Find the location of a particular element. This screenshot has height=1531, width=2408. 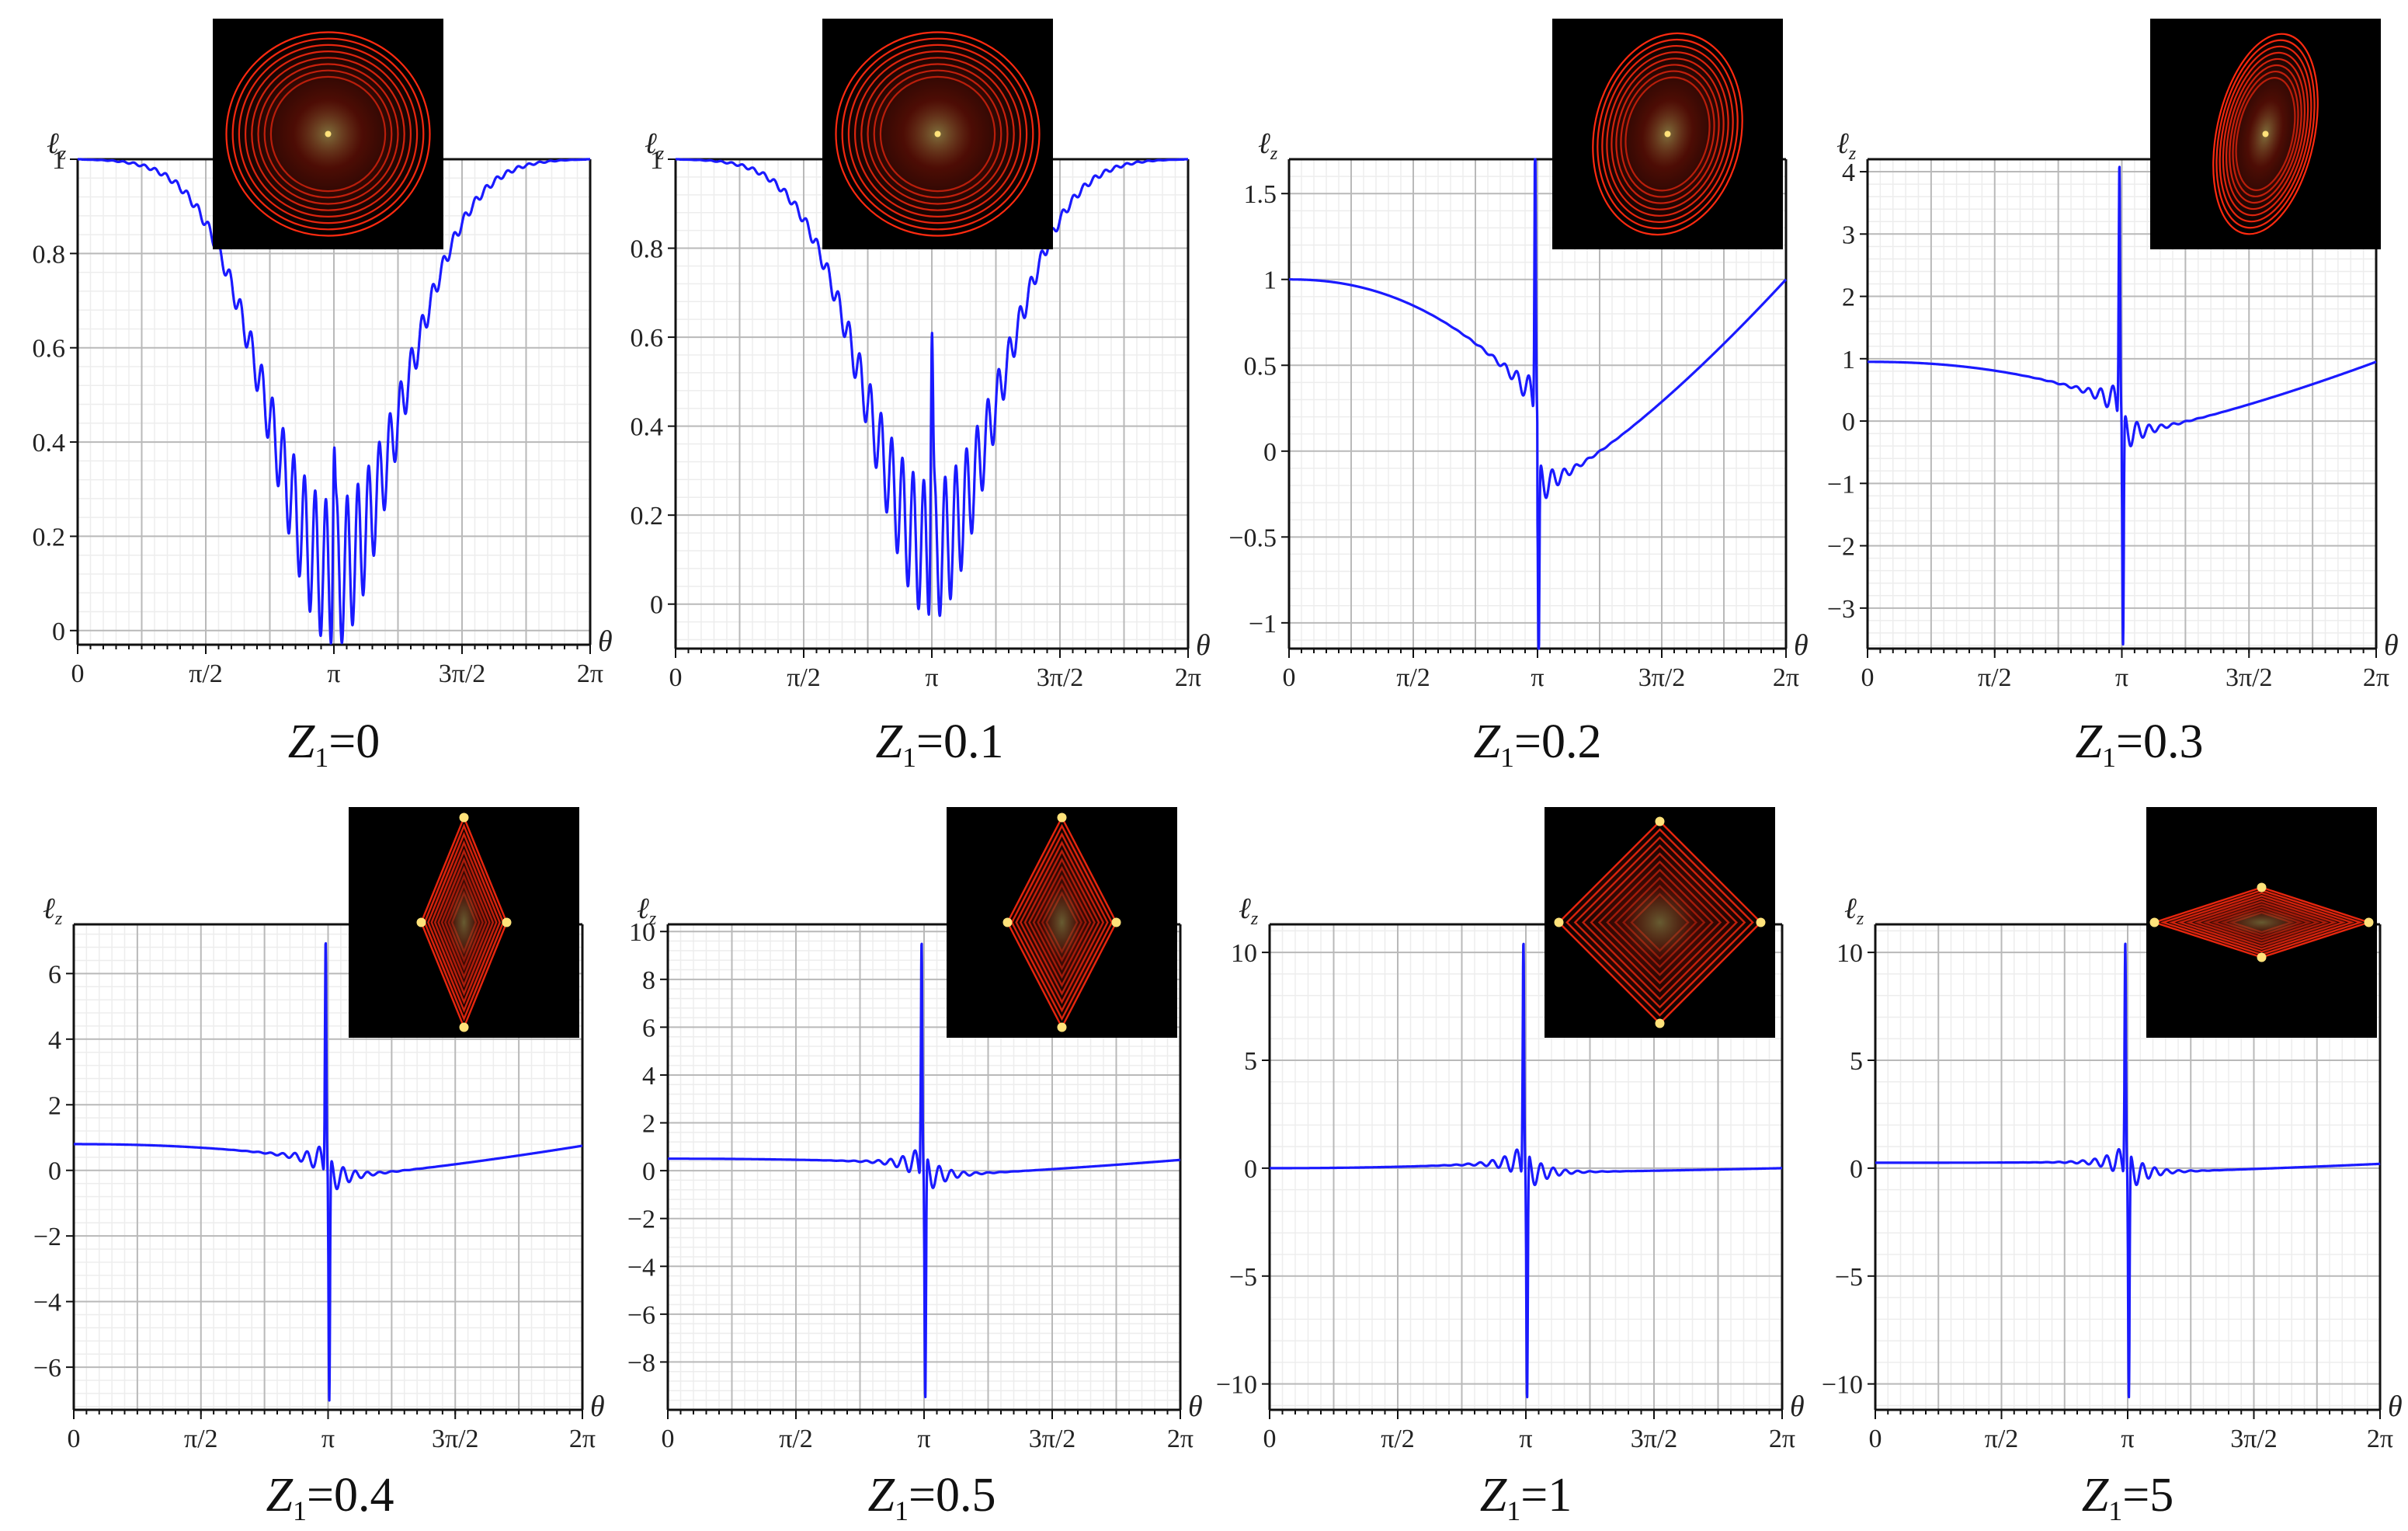

y-tick-label: 0.5 is located at coordinates (1260, 366).